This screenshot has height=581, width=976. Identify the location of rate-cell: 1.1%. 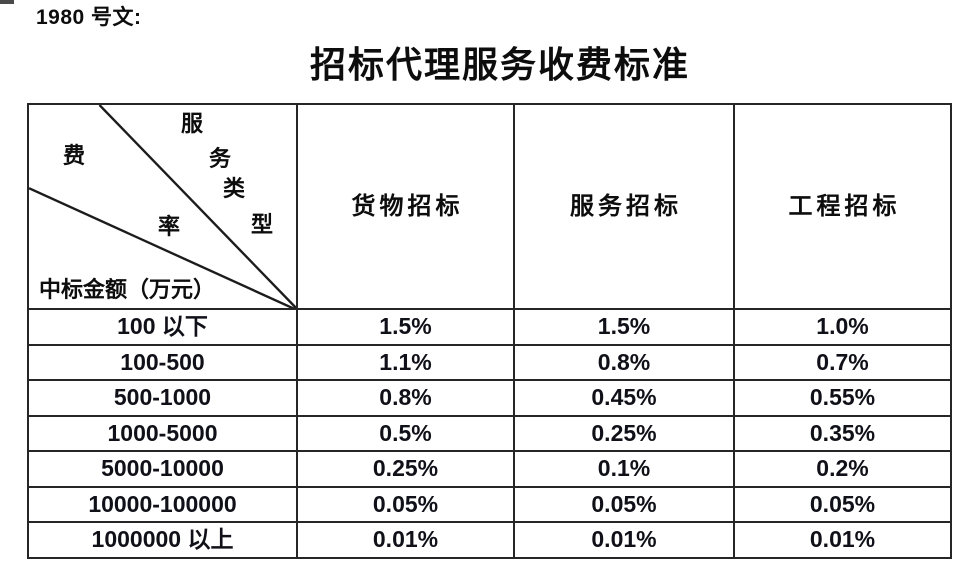
(405, 362).